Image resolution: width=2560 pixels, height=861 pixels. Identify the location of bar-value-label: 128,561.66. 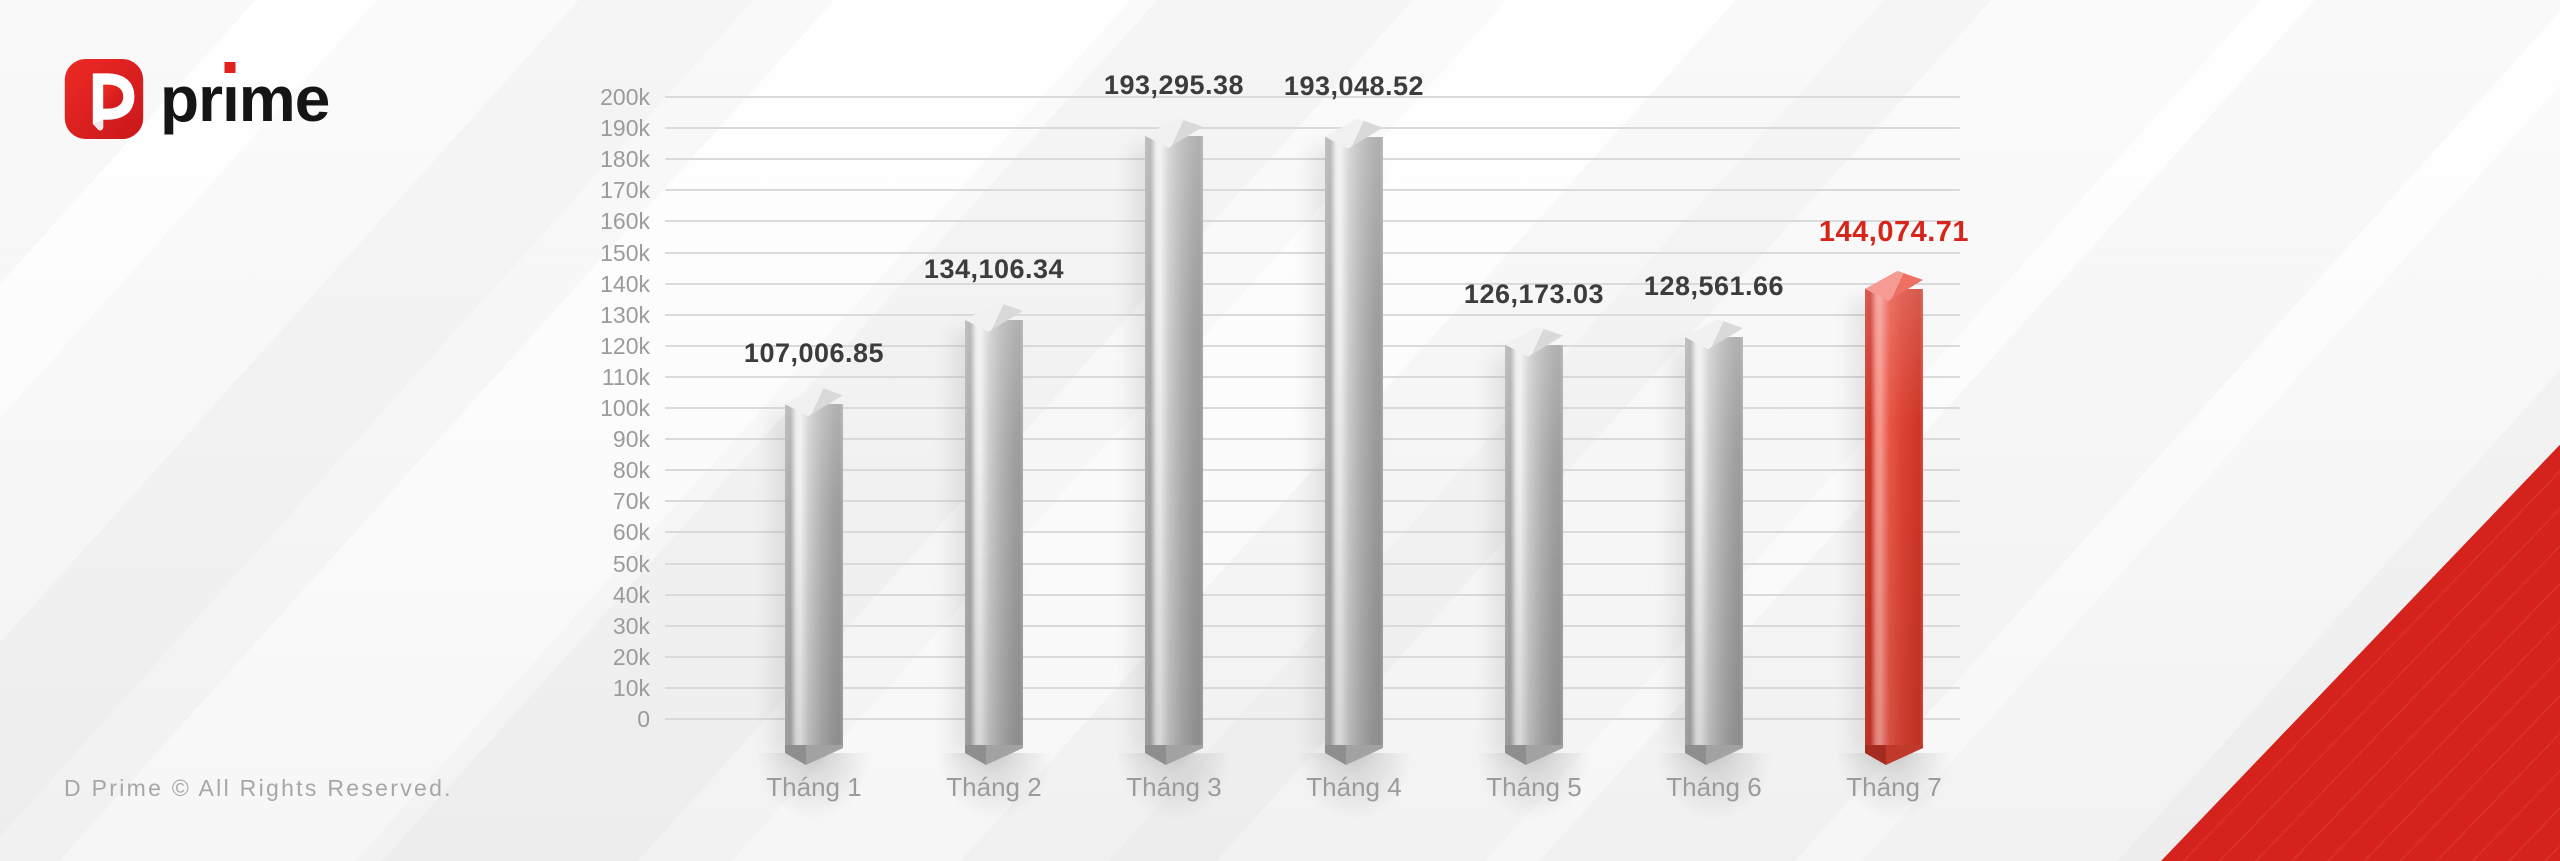
(1714, 286).